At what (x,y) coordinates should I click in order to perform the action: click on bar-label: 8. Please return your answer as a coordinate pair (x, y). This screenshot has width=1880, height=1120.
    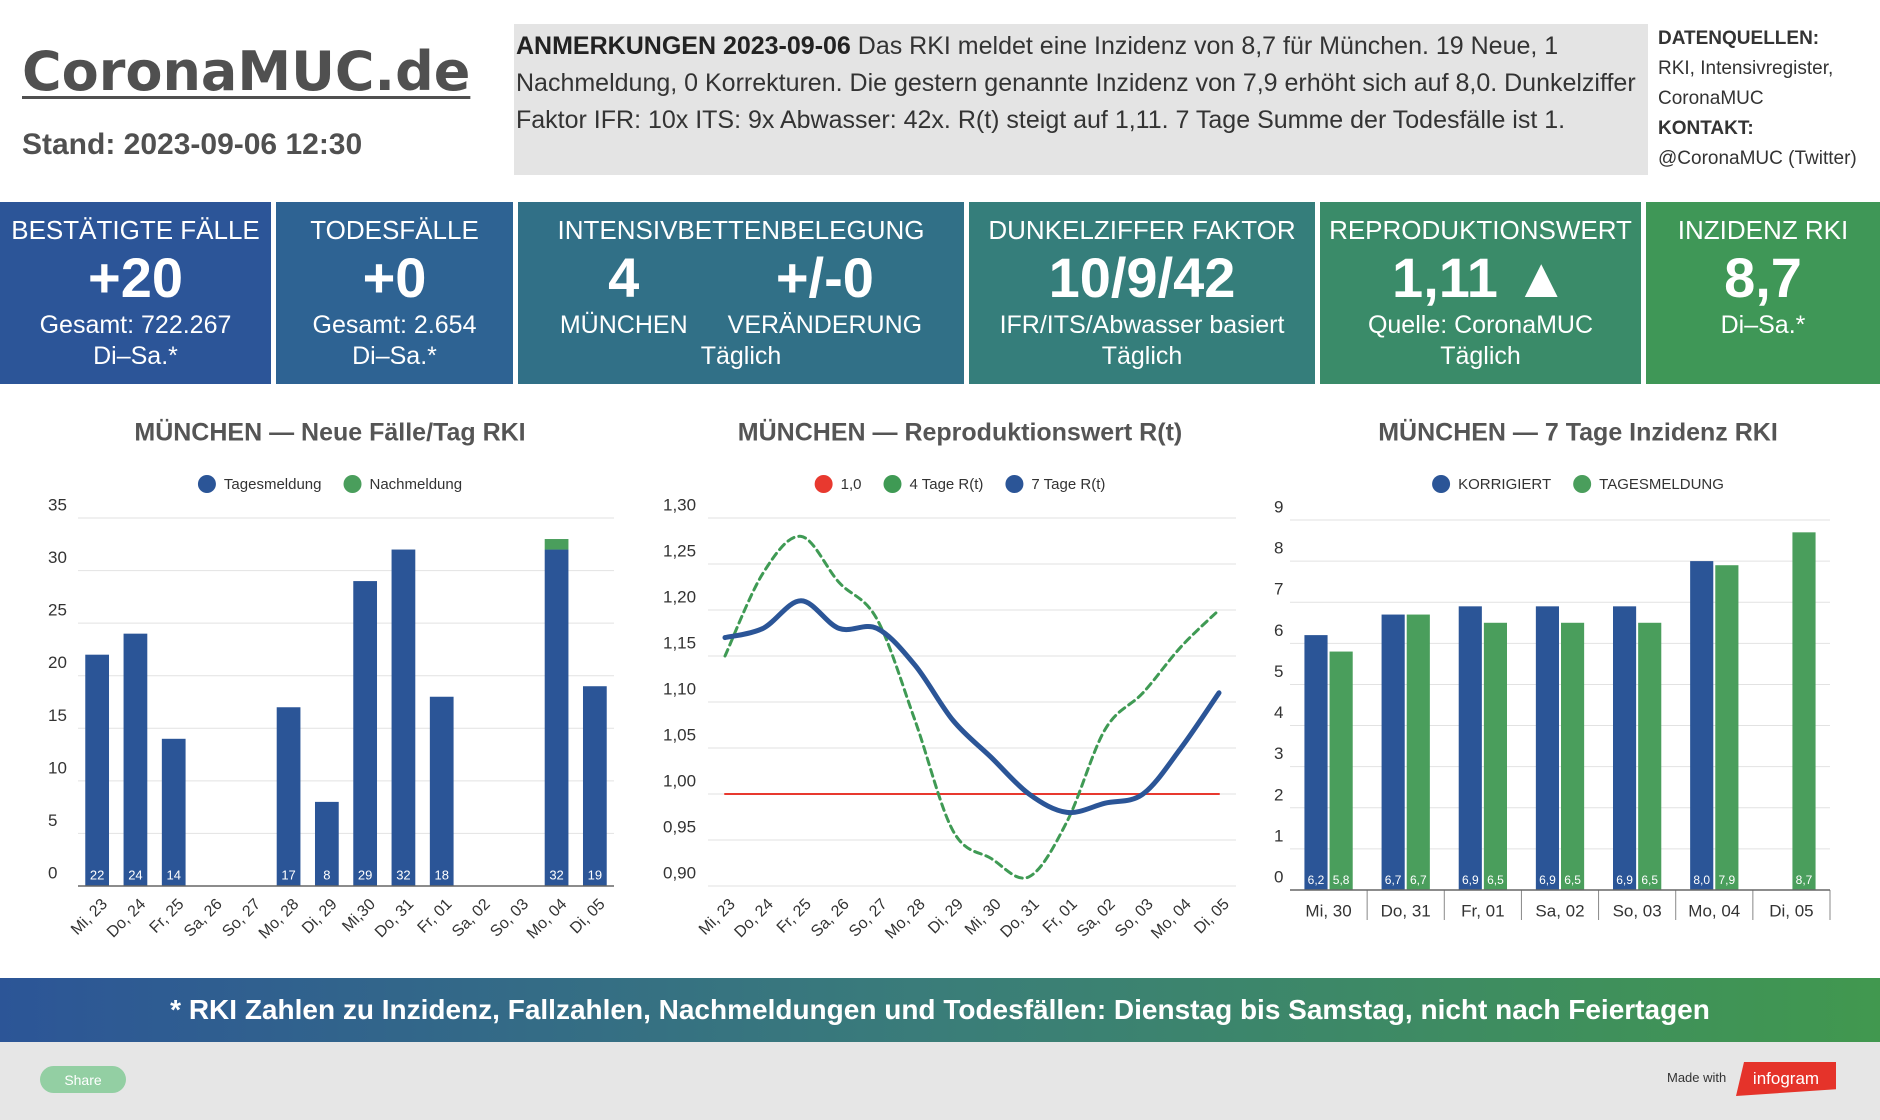
    Looking at the image, I should click on (326, 874).